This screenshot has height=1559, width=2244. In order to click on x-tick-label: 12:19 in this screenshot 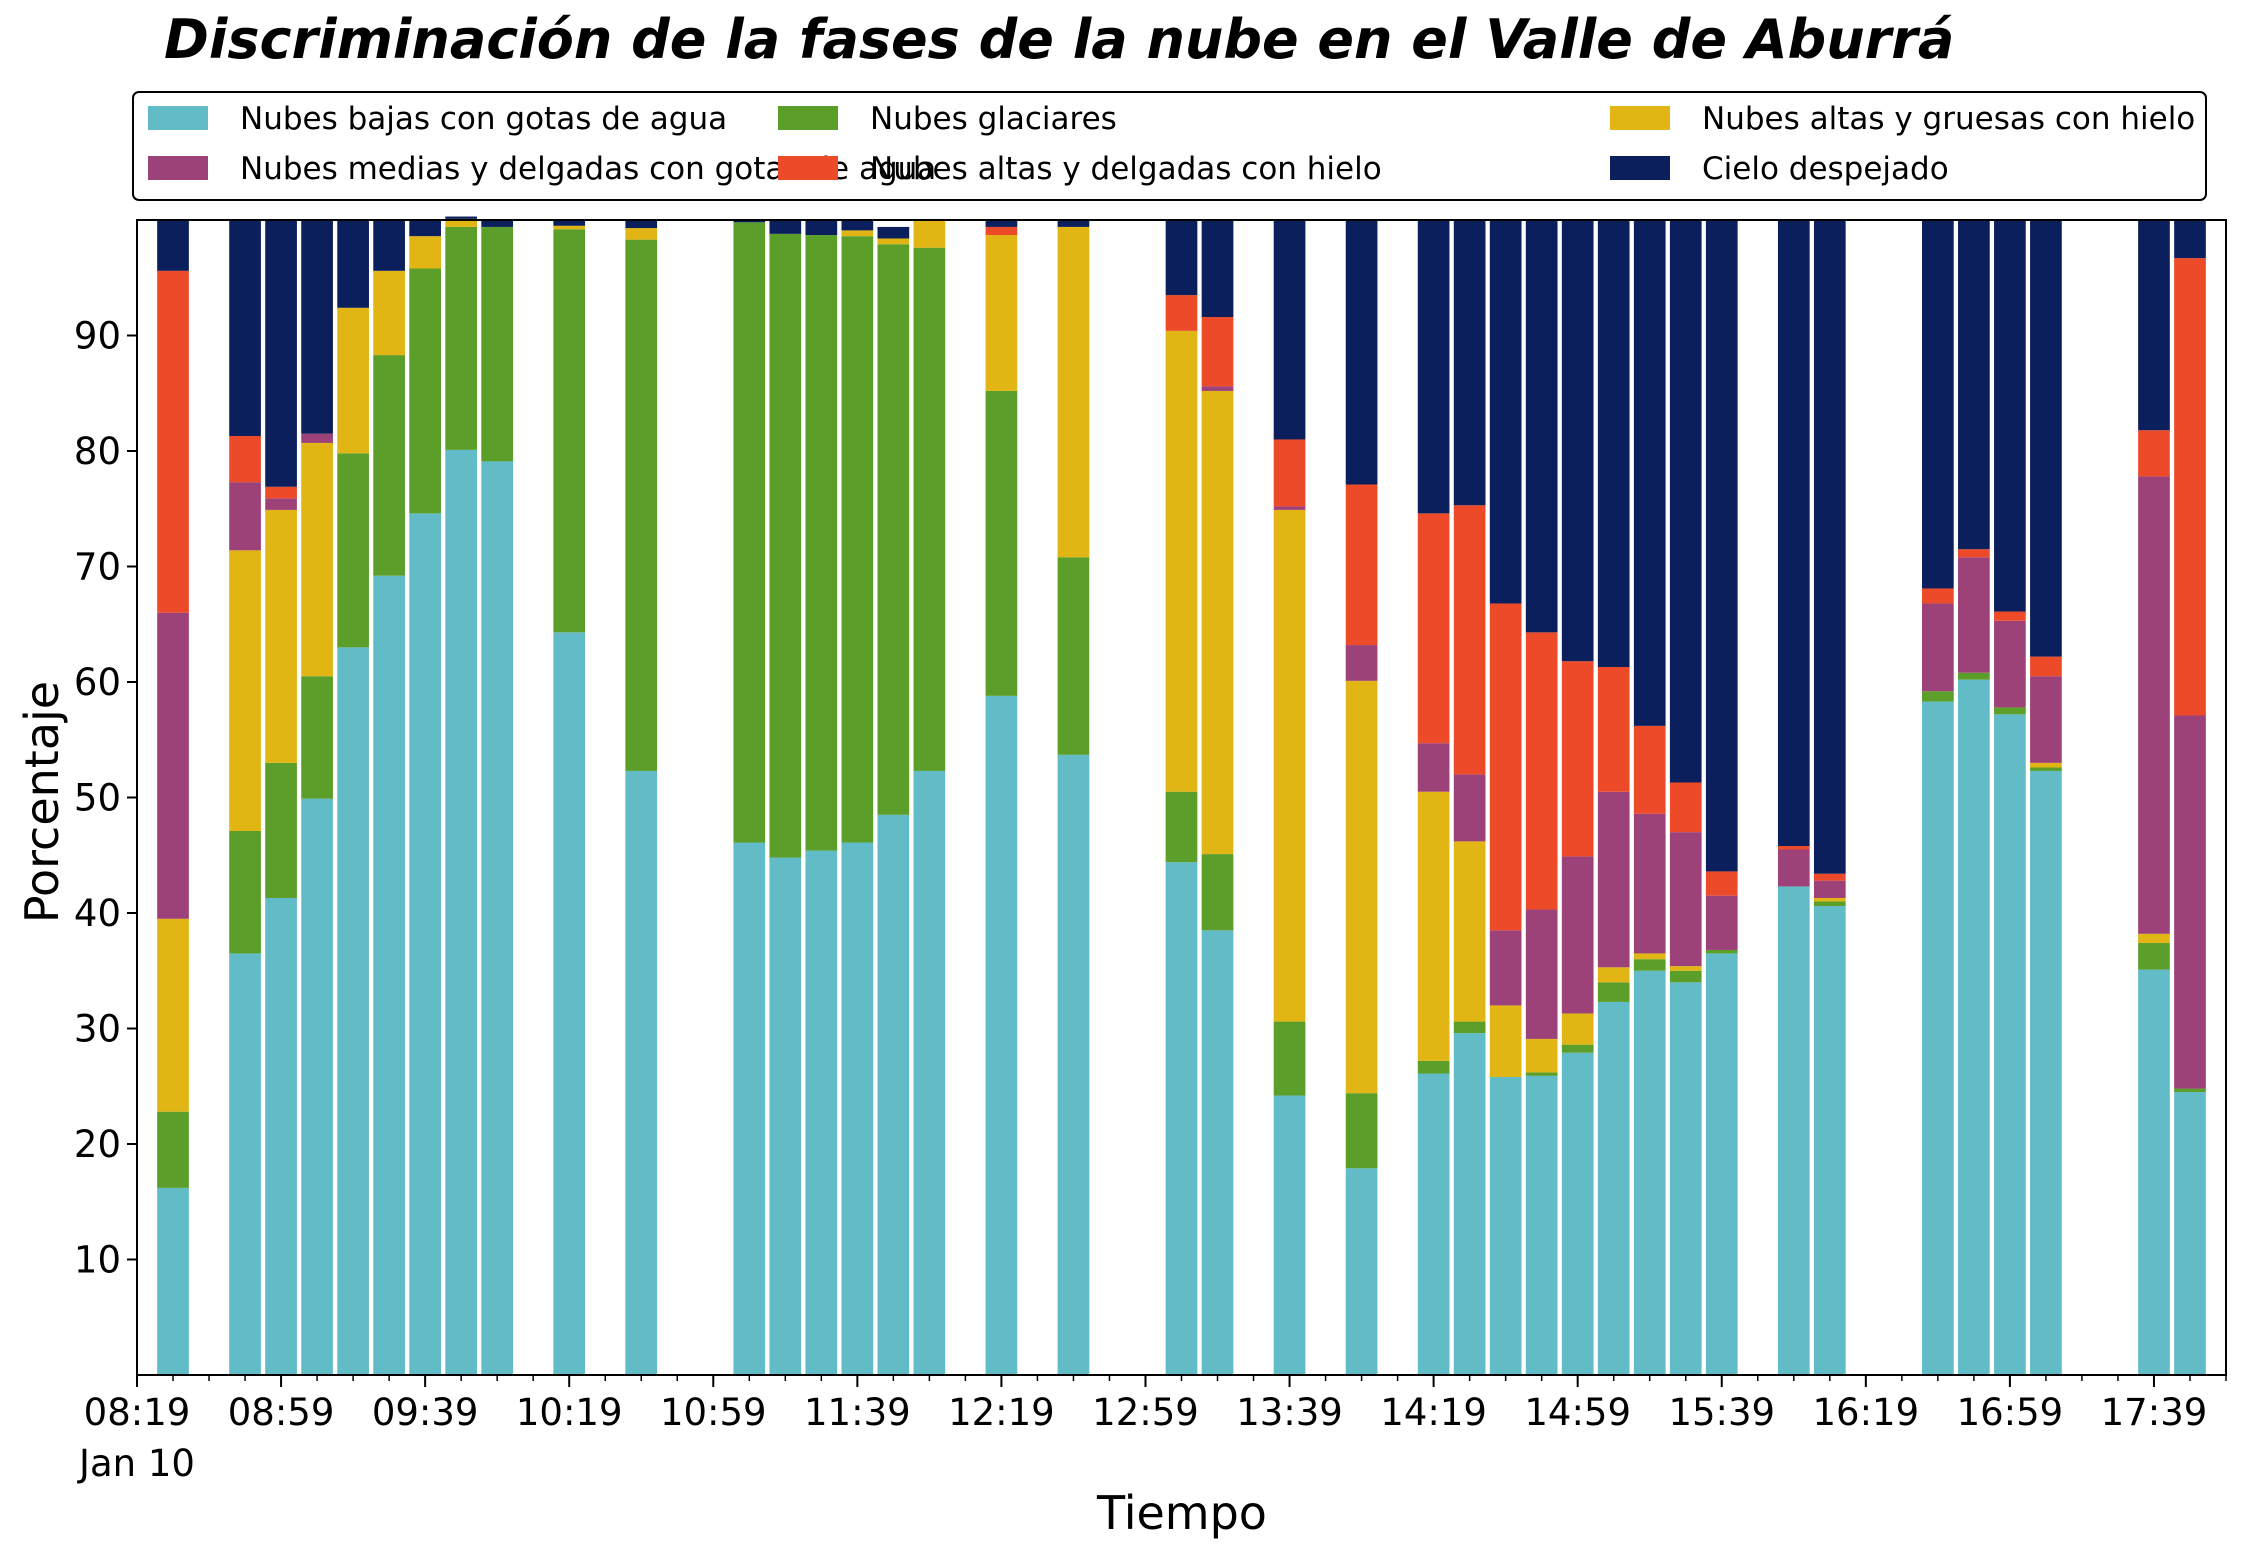, I will do `click(1001, 1412)`.